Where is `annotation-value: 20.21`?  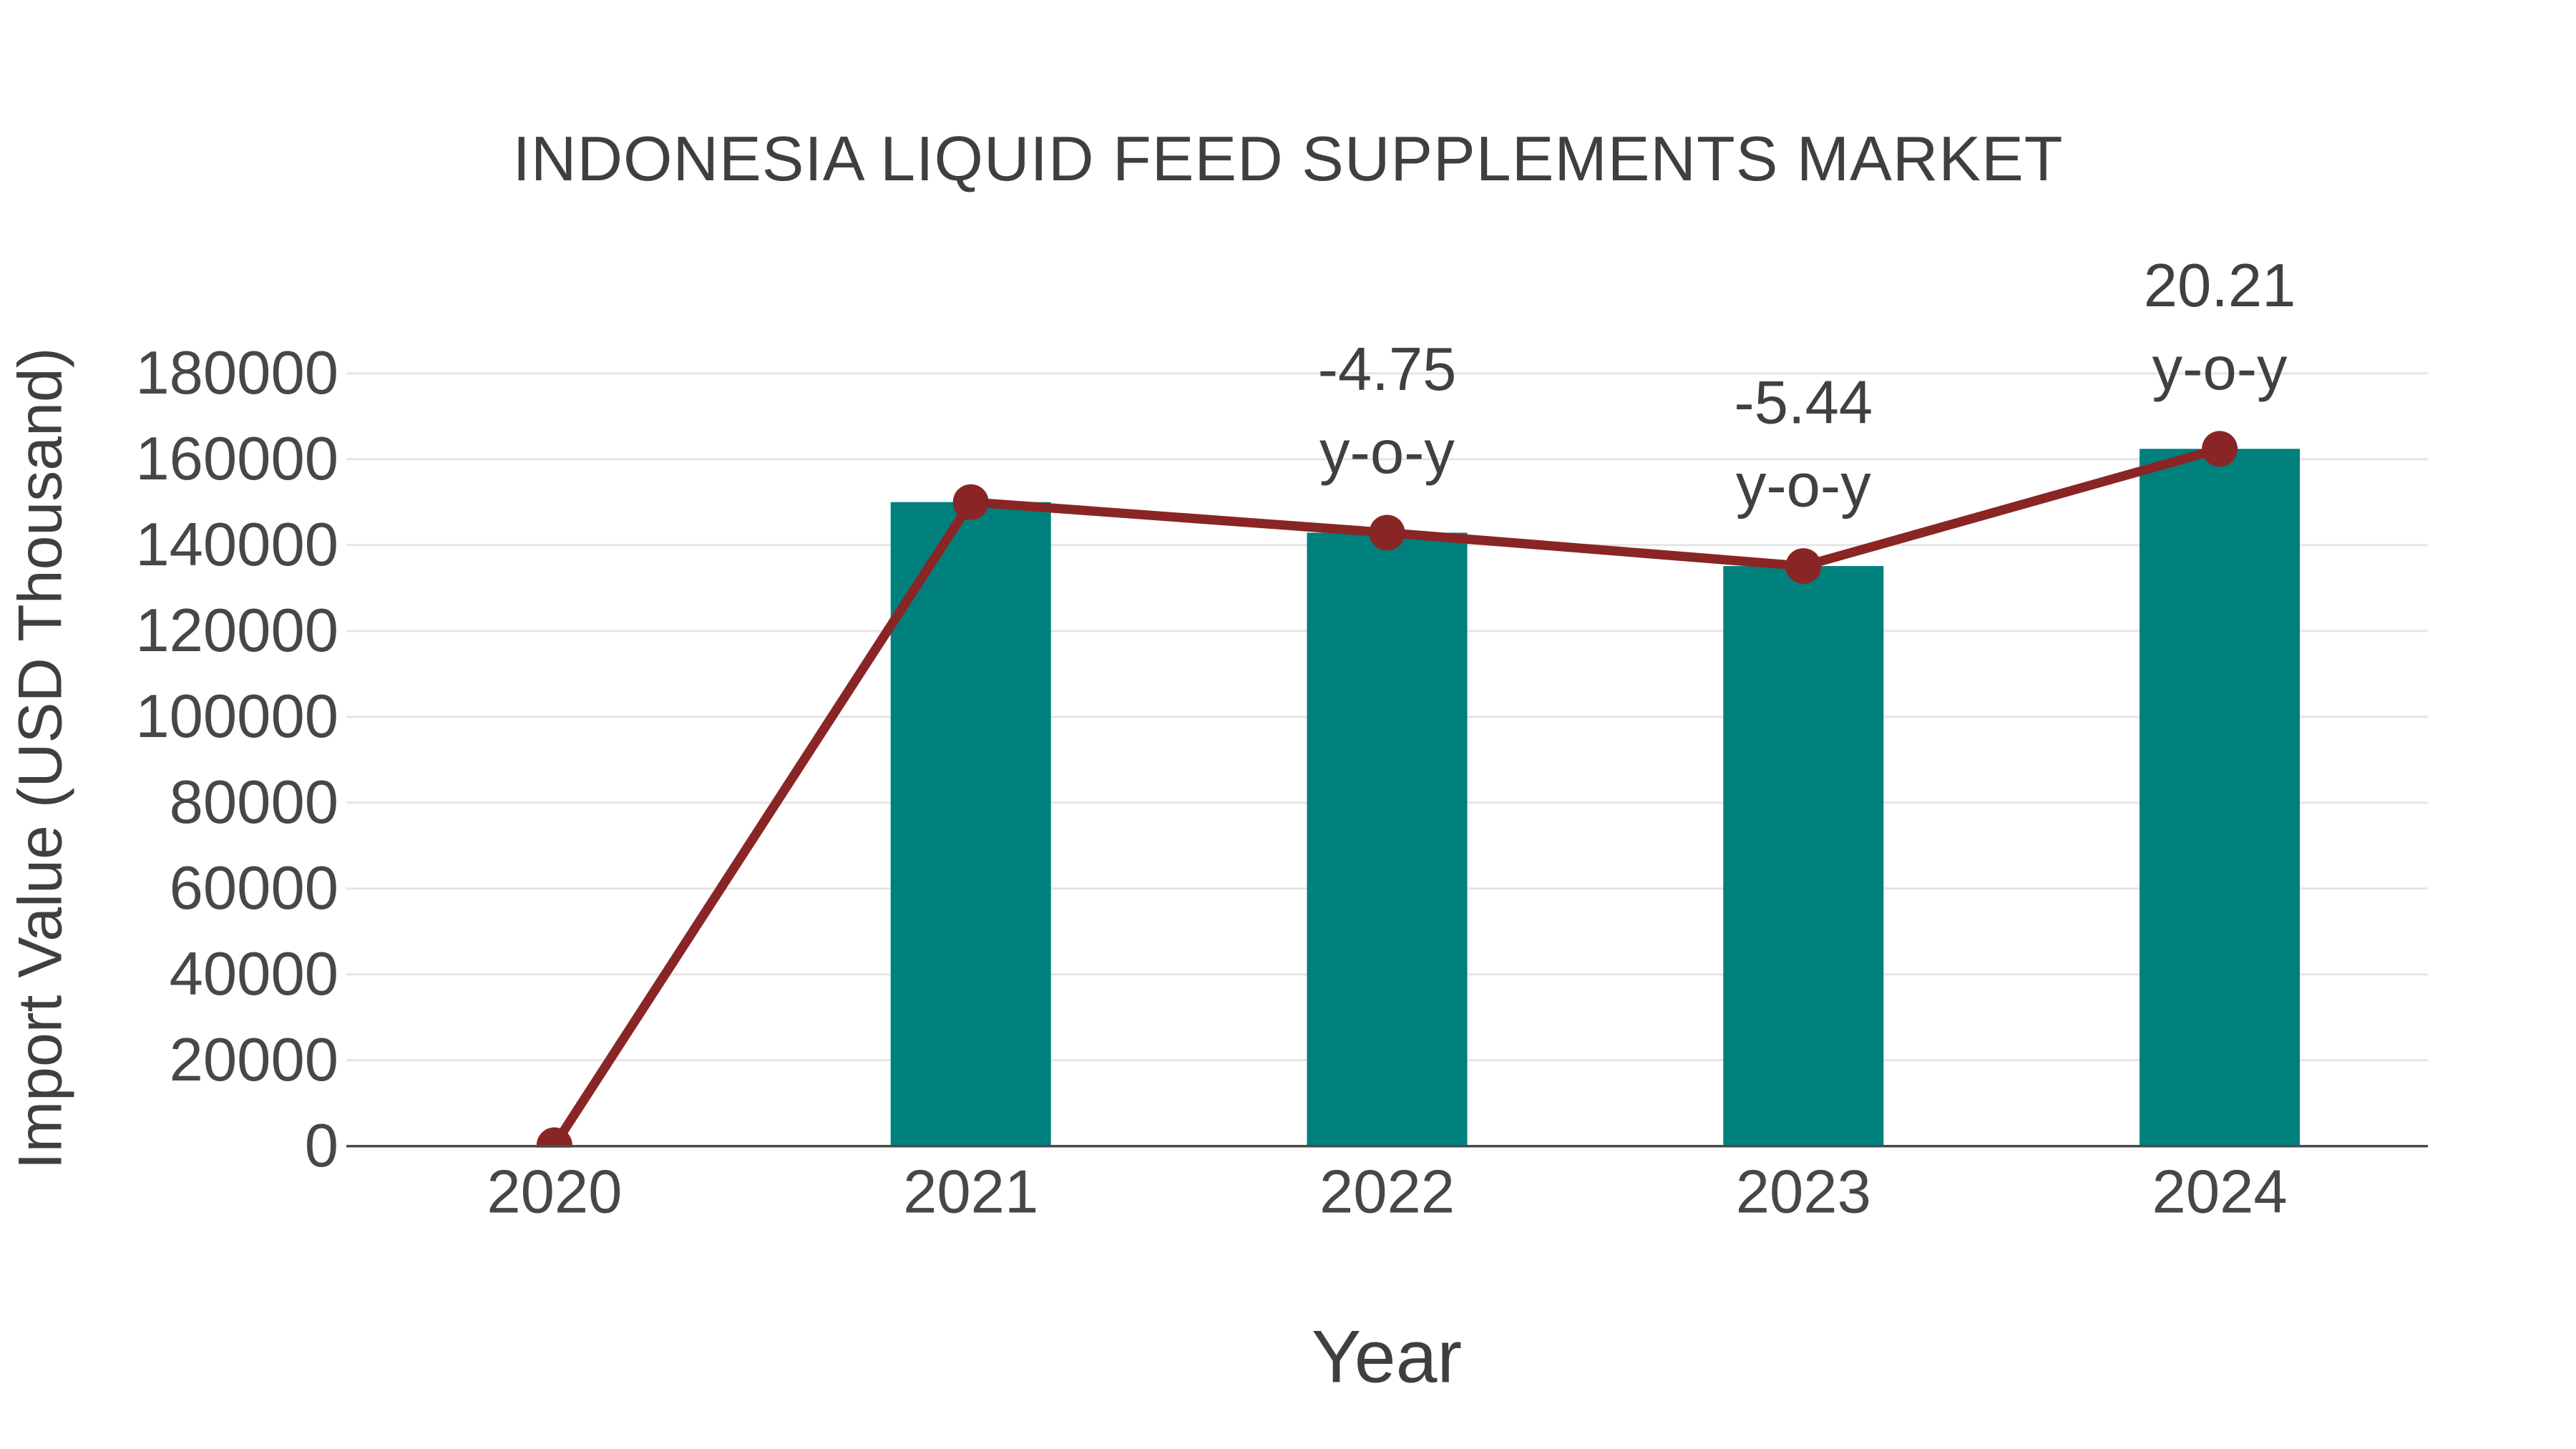
annotation-value: 20.21 is located at coordinates (2220, 286).